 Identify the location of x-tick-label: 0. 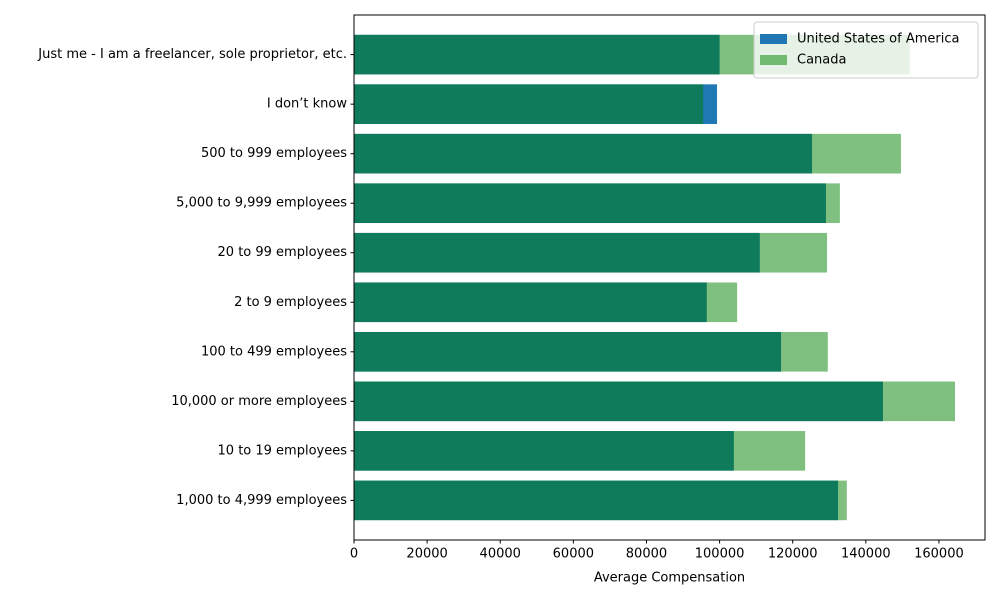
(354, 554).